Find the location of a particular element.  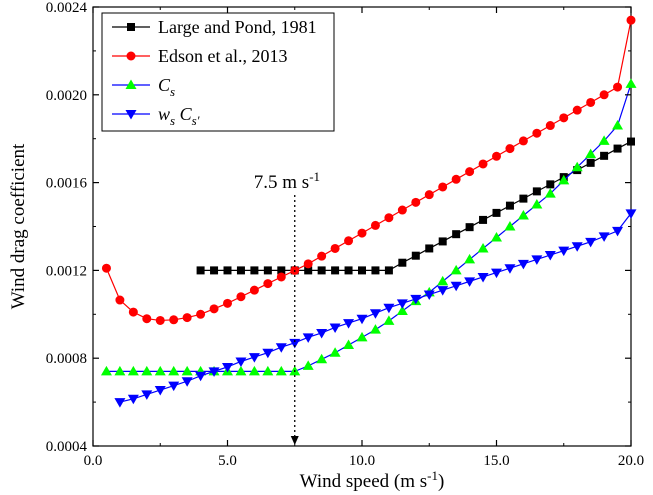

x-axis-title: Wind speed (m s-1) is located at coordinates (372, 480).